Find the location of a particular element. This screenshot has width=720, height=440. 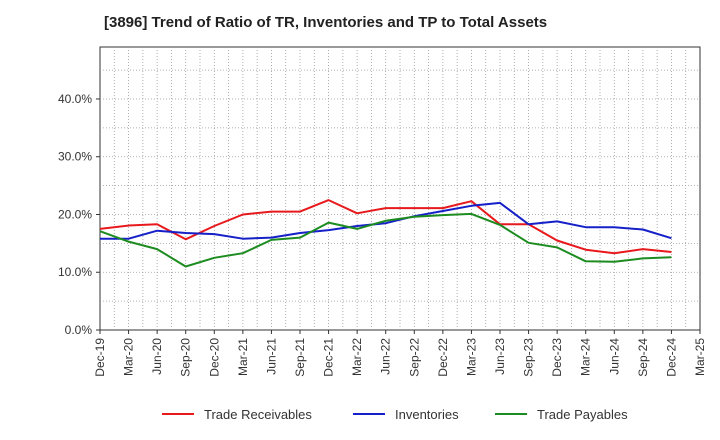

y-tick-label: 0.0% is located at coordinates (79, 330).